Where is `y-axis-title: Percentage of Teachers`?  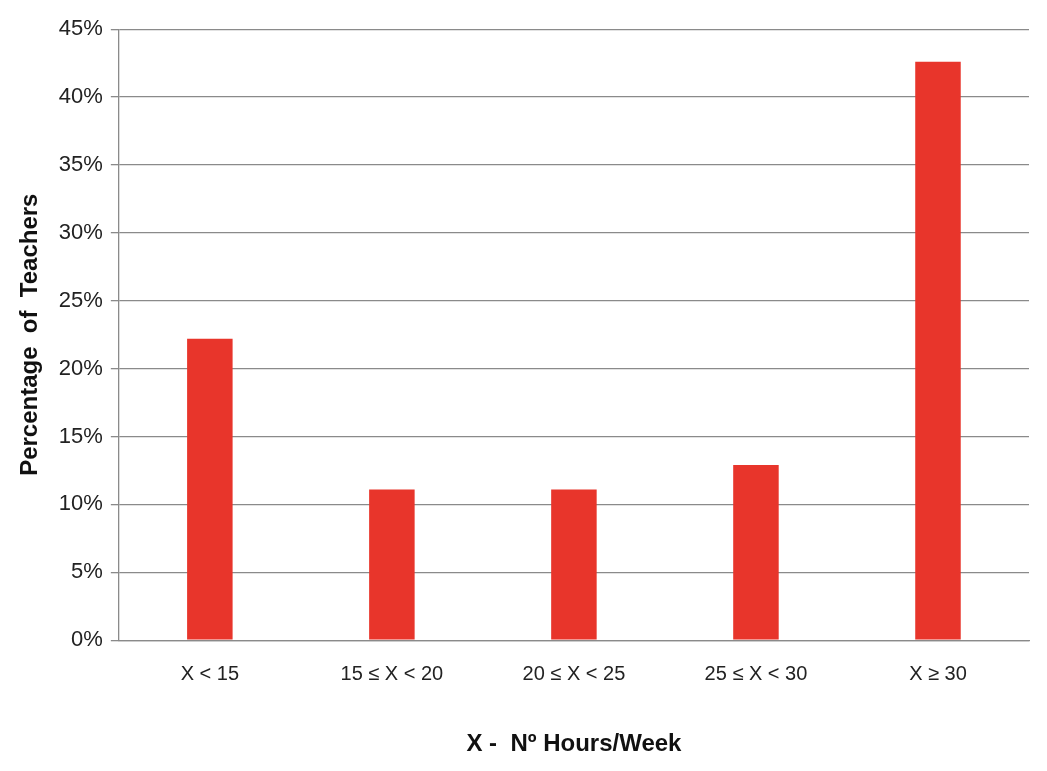
y-axis-title: Percentage of Teachers is located at coordinates (29, 334).